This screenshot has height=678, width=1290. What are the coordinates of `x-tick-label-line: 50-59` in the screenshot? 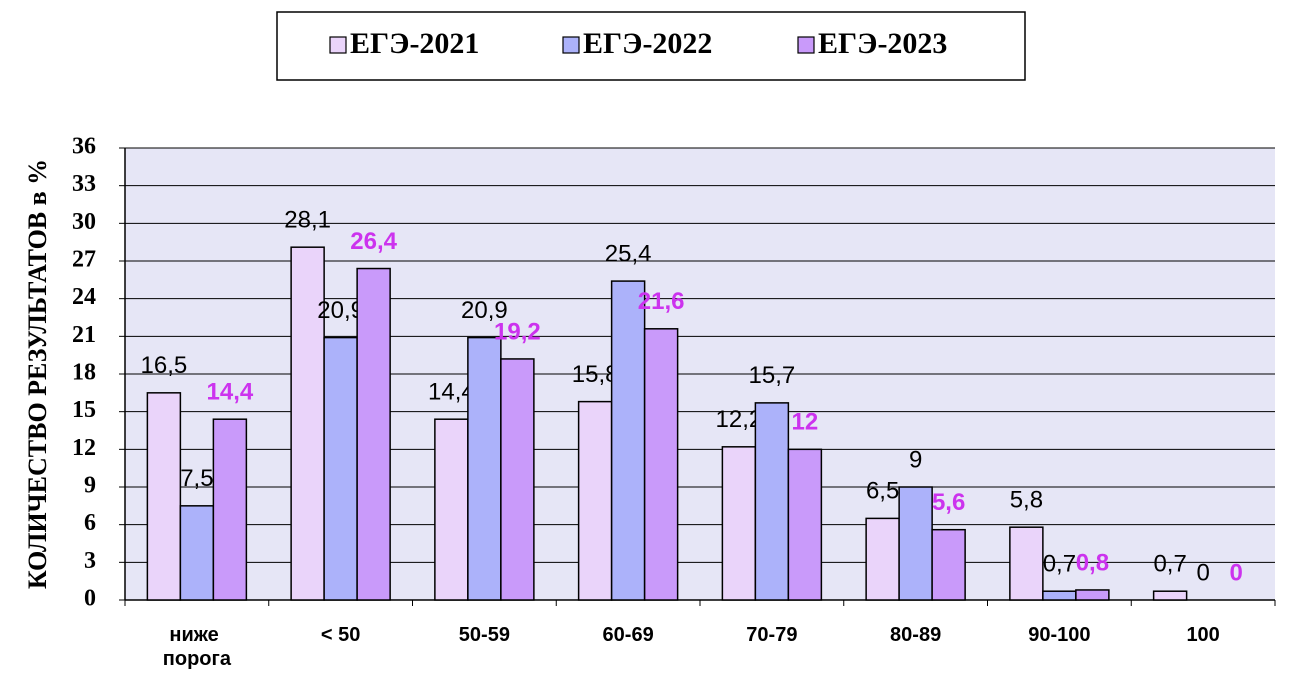 It's located at (484, 635).